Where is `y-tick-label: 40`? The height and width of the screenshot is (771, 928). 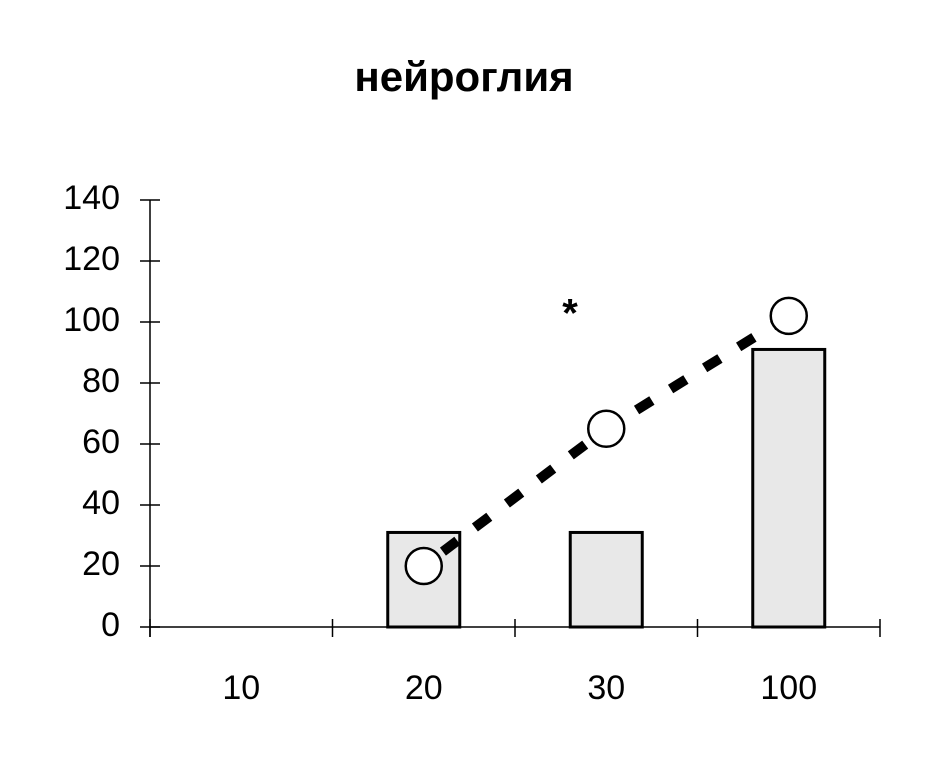 y-tick-label: 40 is located at coordinates (101, 503).